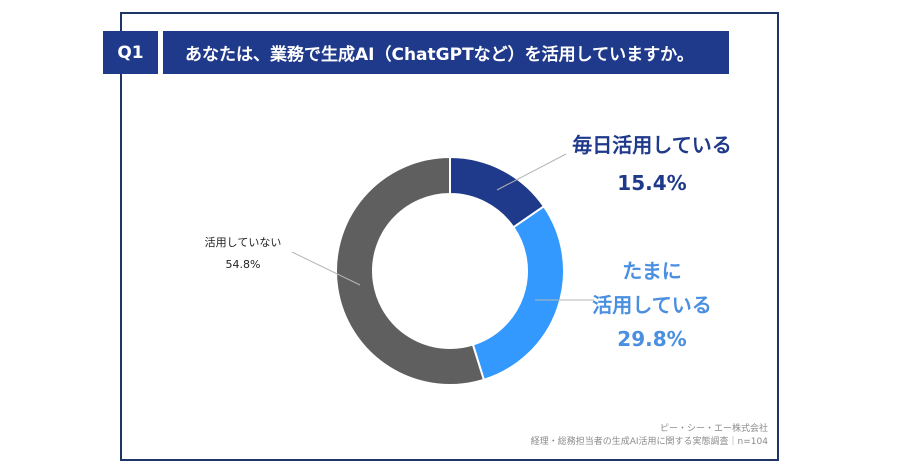 This screenshot has height=473, width=900. What do you see at coordinates (243, 254) in the screenshot?
I see `label-never: 活用していない 54.8%` at bounding box center [243, 254].